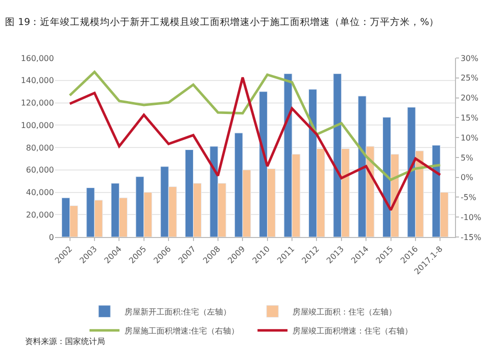 The height and width of the screenshot is (362, 500). I want to click on y2-tick-label: -15%, so click(471, 237).